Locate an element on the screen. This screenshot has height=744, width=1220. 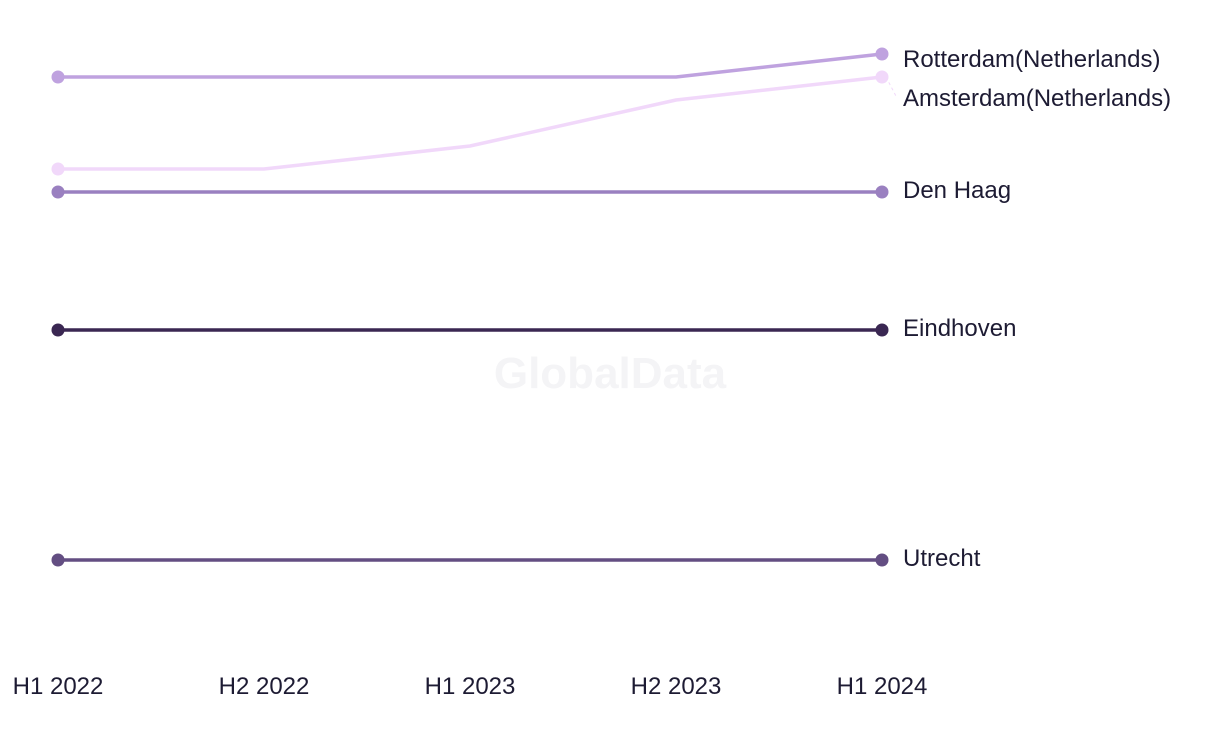
data-point-den-haag-h1-2022 is located at coordinates (58, 192).